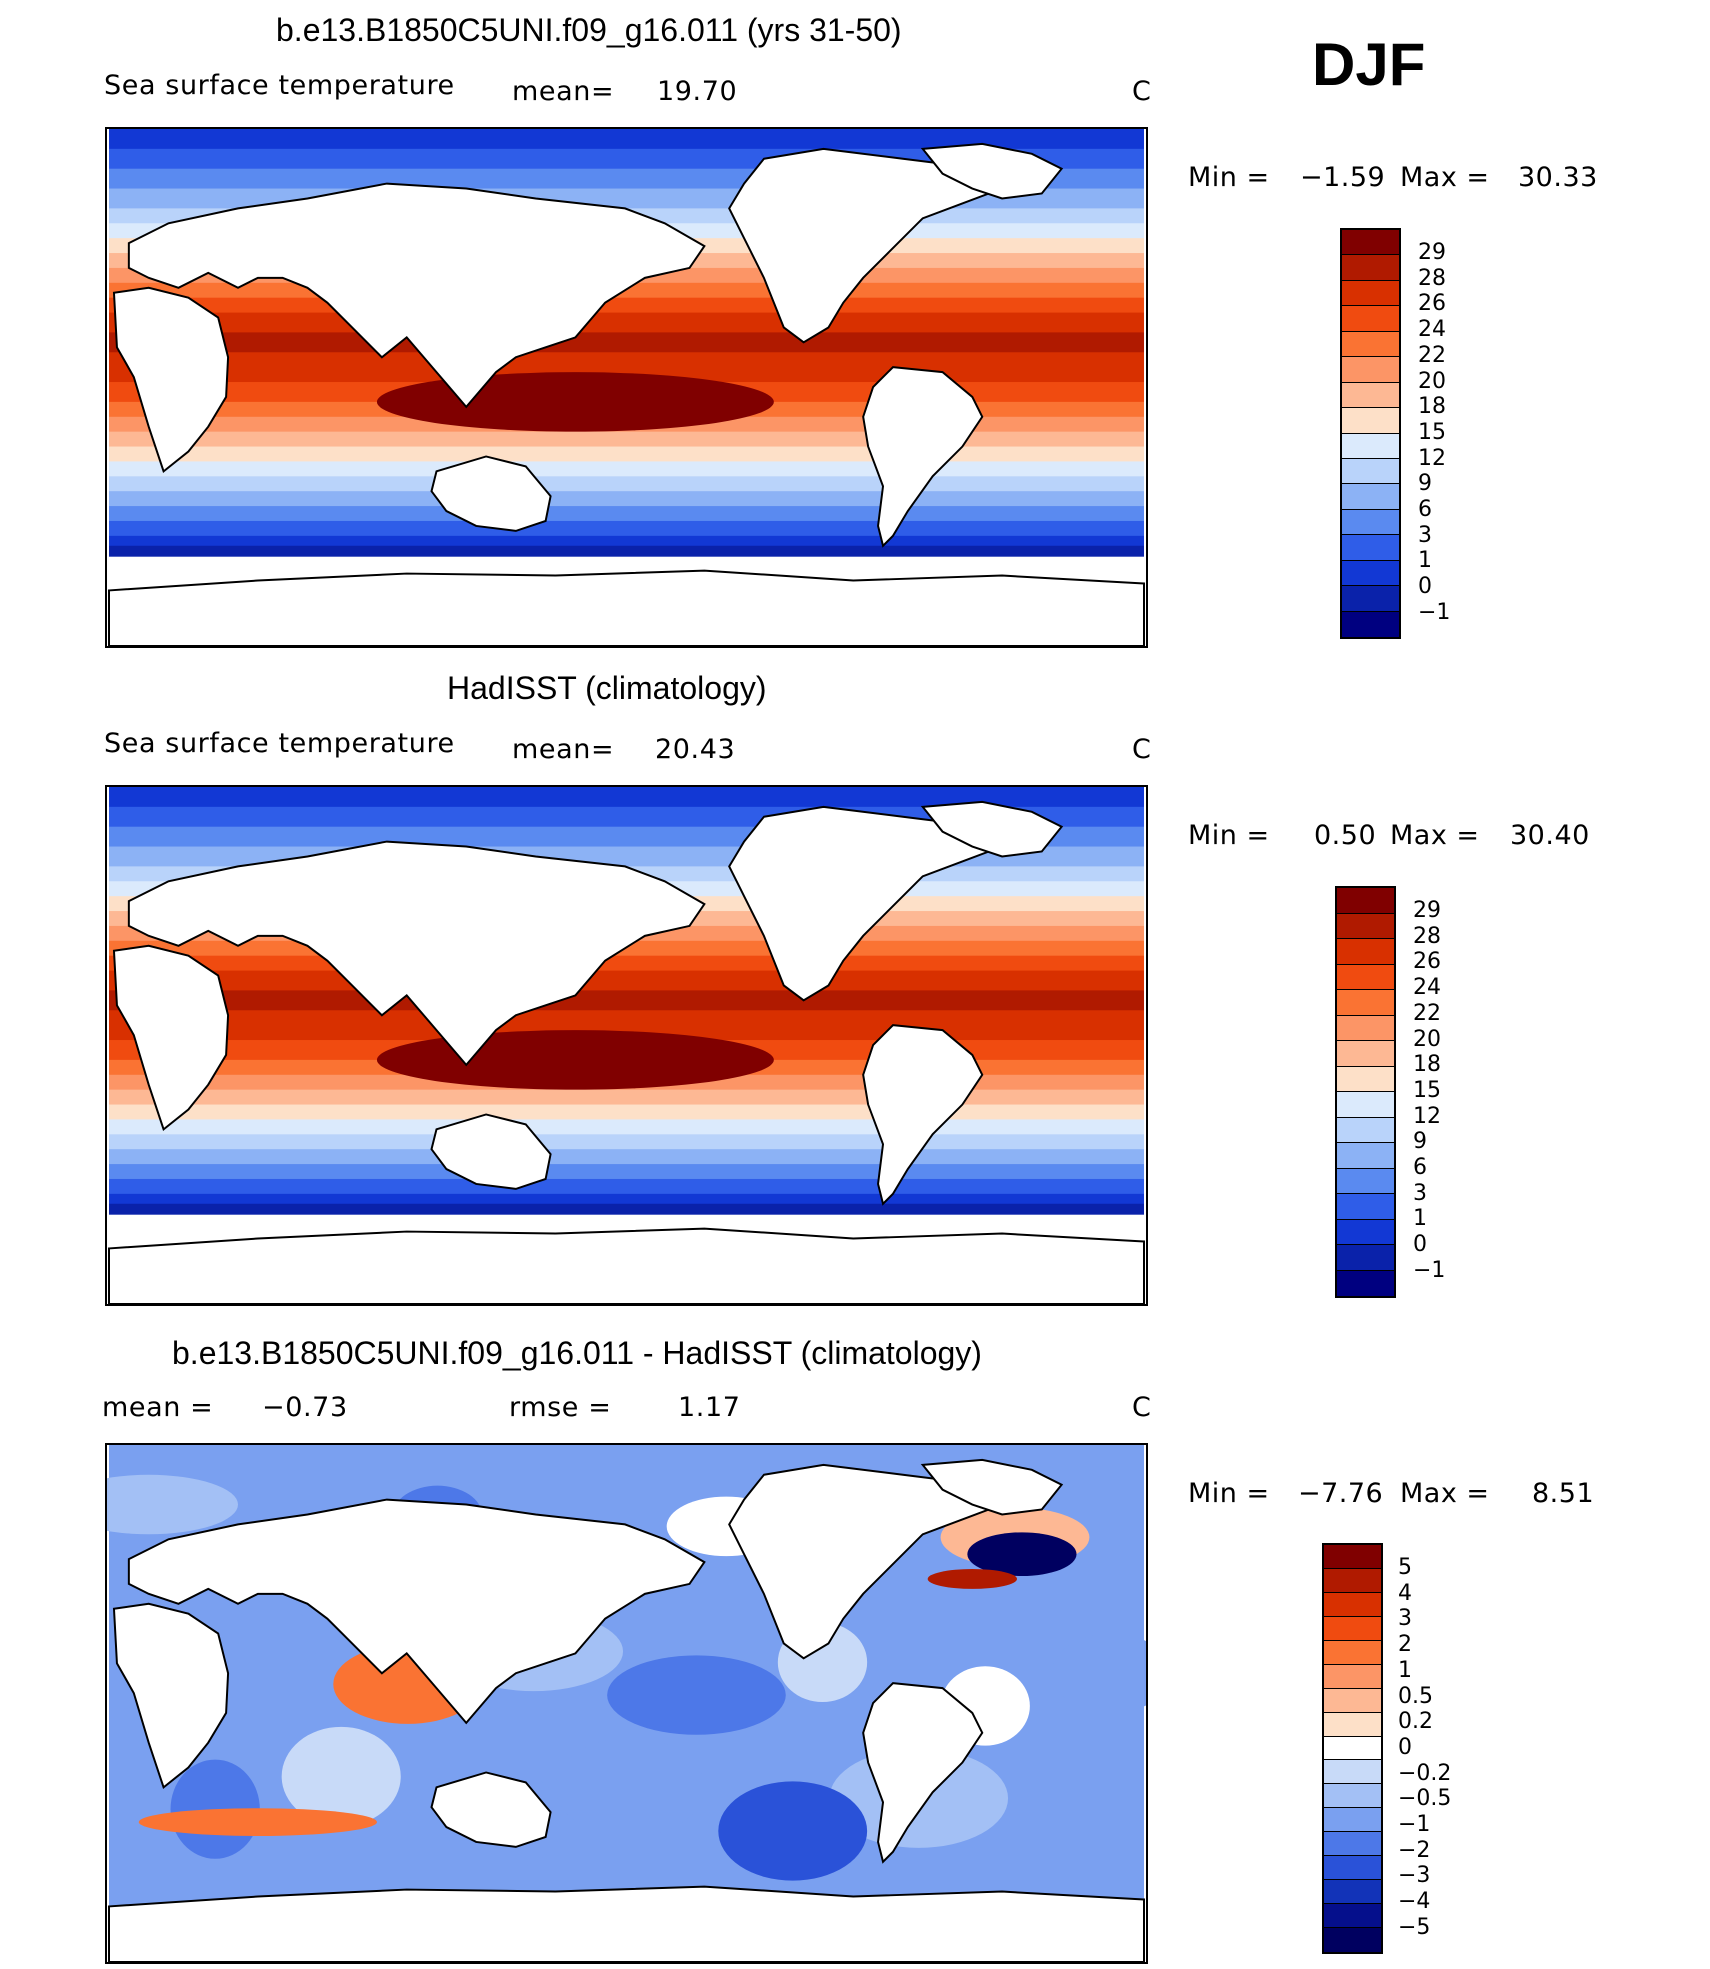 The width and height of the screenshot is (1710, 1969). I want to click on panel-1-mean-label: mean=, so click(563, 91).